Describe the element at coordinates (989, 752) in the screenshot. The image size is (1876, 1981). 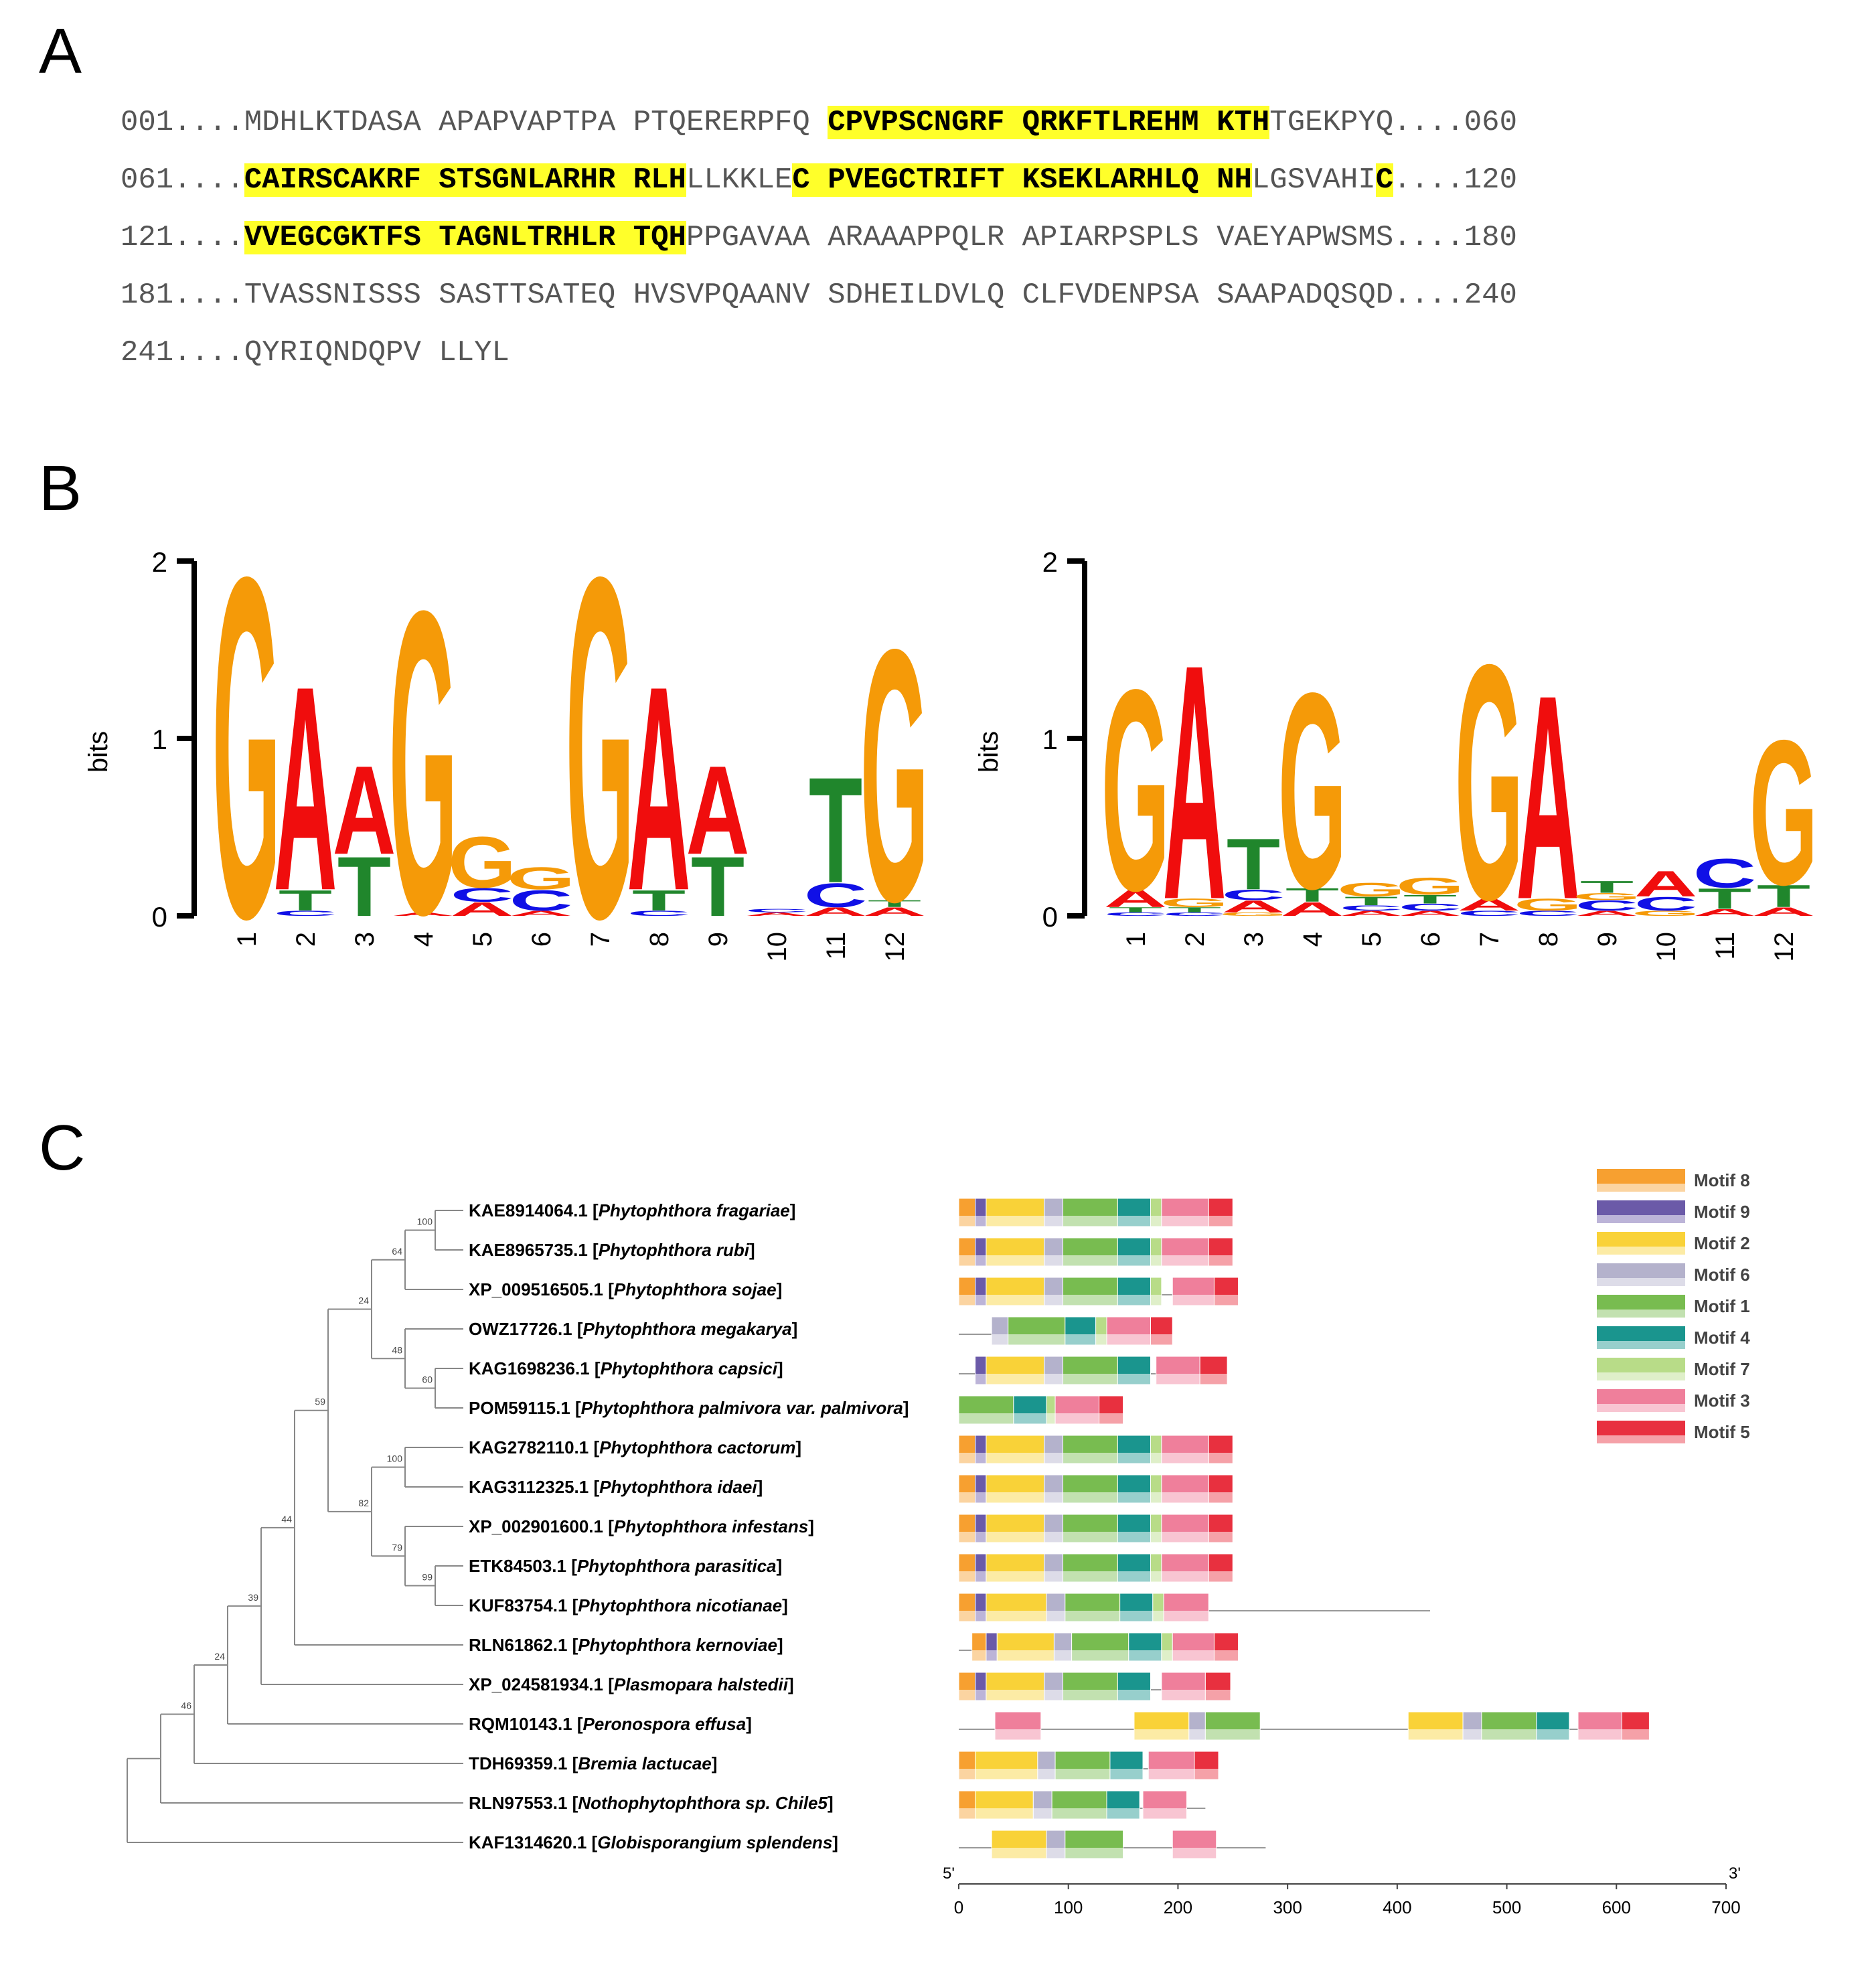
I see `logo-y-label: bits` at that location.